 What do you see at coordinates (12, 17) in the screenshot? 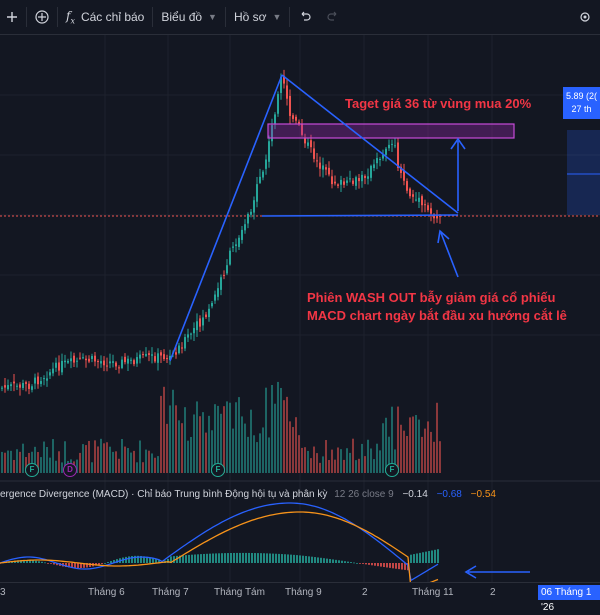
I see `plus-icon` at bounding box center [12, 17].